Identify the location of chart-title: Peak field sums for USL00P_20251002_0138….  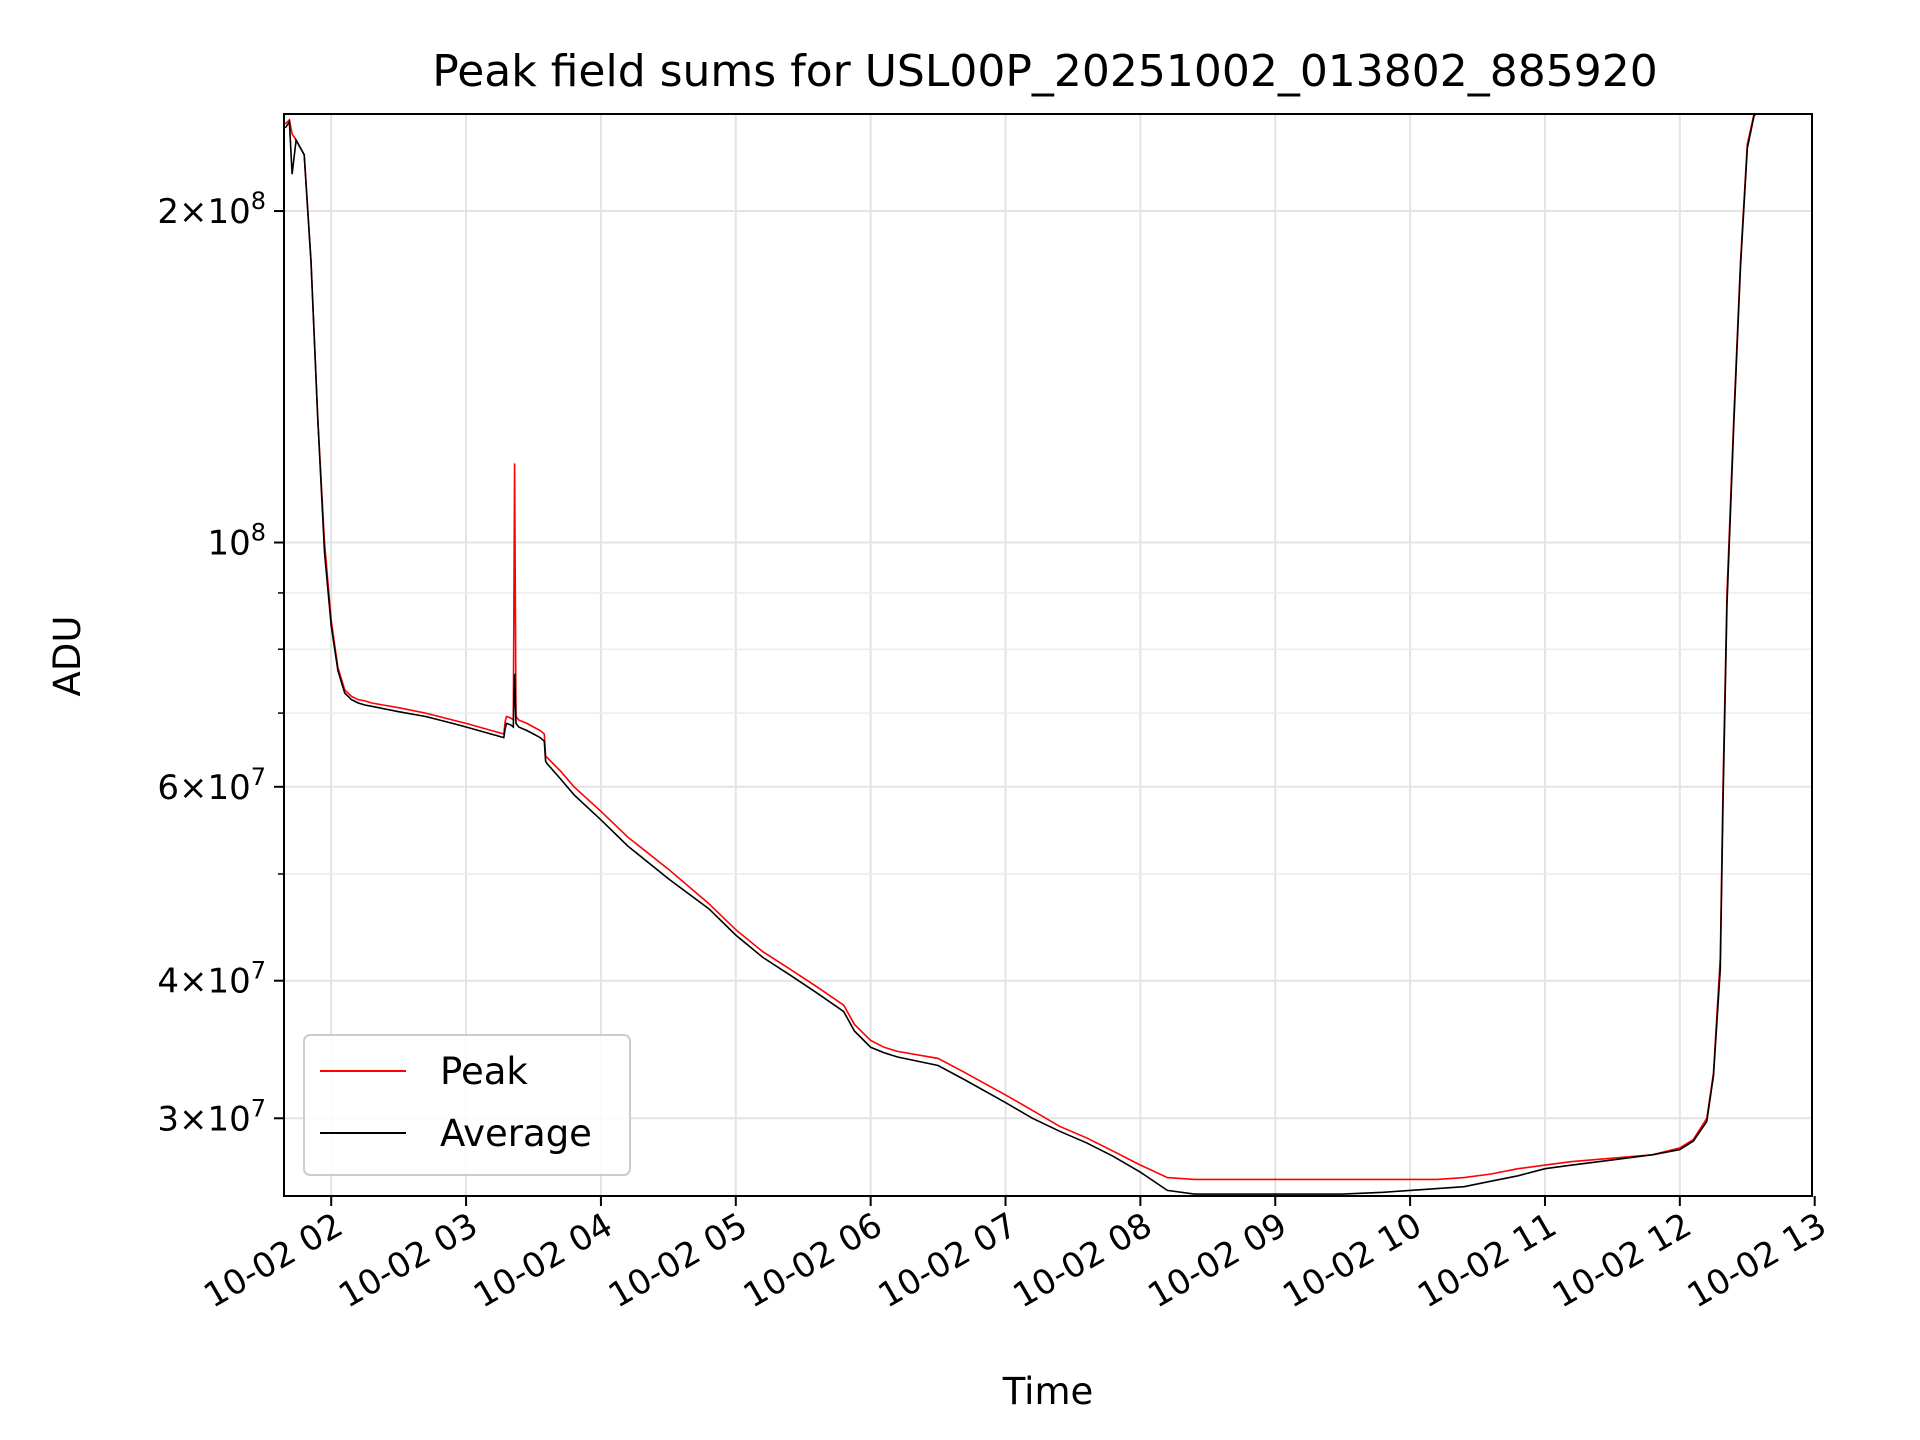
(1045, 71).